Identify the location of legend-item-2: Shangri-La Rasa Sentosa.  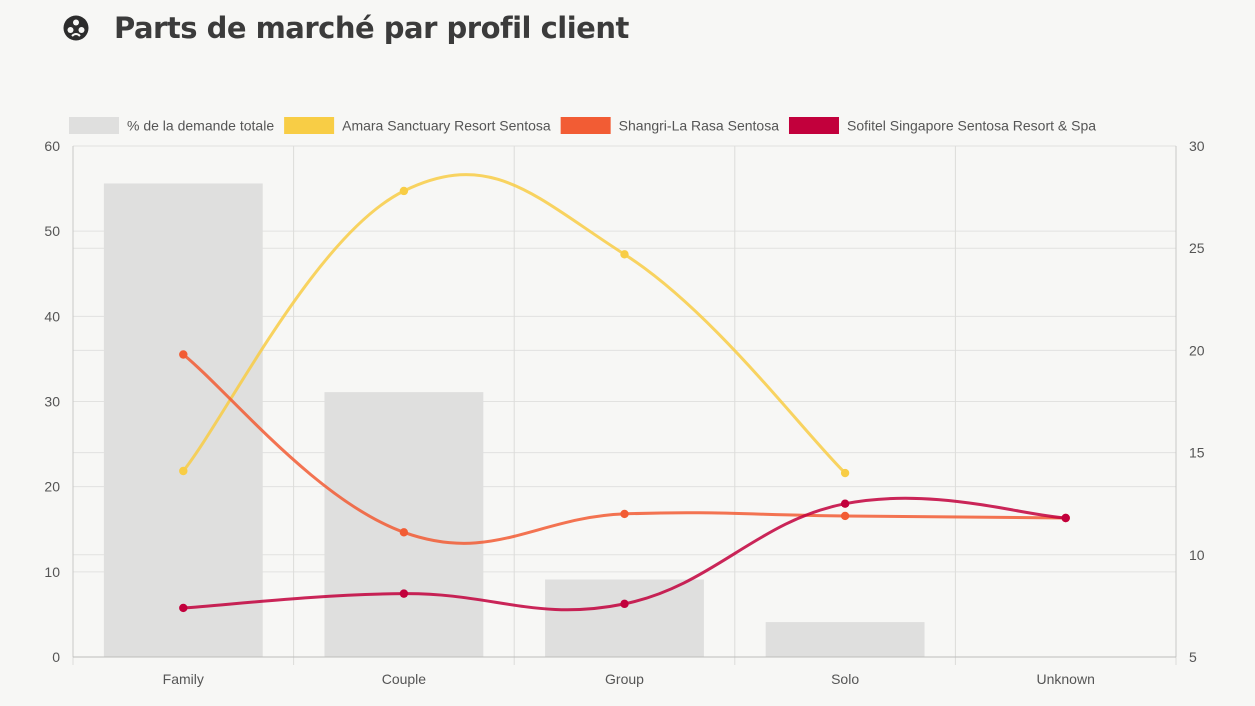
(670, 125).